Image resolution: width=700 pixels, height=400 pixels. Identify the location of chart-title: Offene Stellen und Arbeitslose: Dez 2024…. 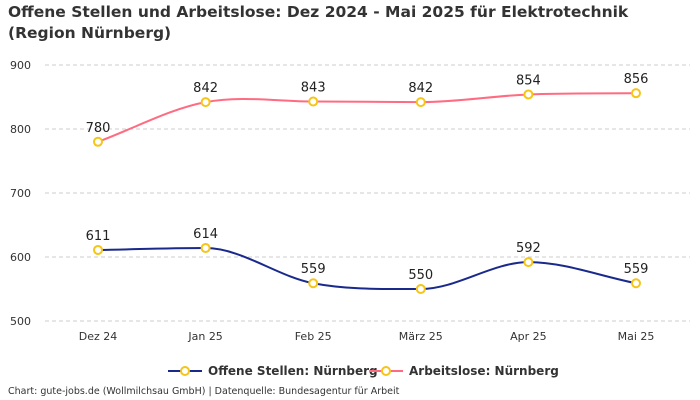
(318, 22).